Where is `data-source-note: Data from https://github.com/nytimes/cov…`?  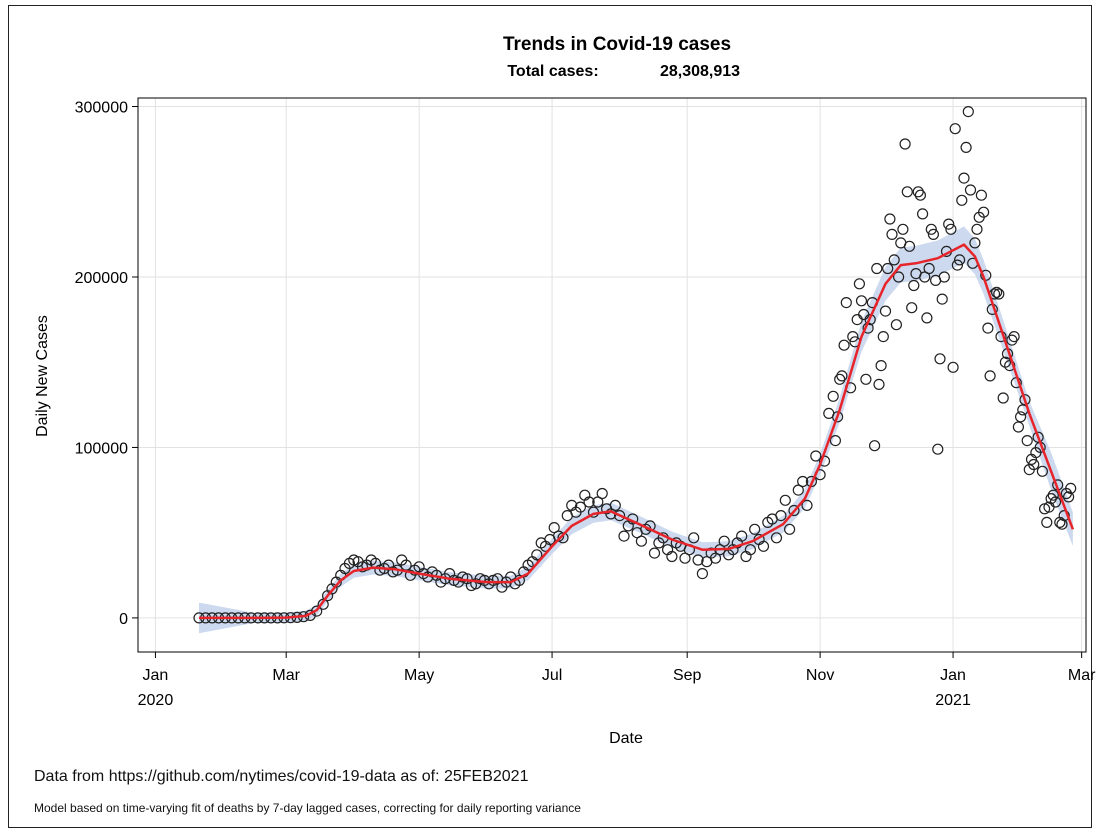 data-source-note: Data from https://github.com/nytimes/cov… is located at coordinates (281, 776).